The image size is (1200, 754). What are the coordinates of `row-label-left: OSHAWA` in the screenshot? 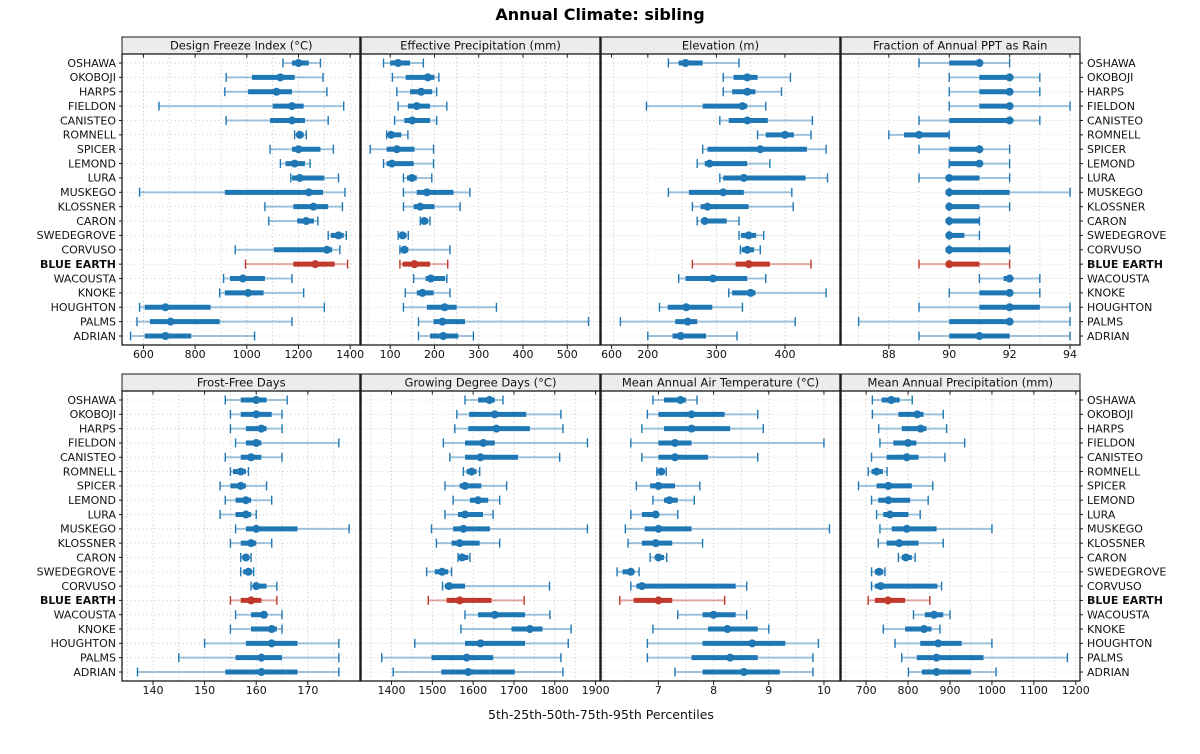 It's located at (91, 400).